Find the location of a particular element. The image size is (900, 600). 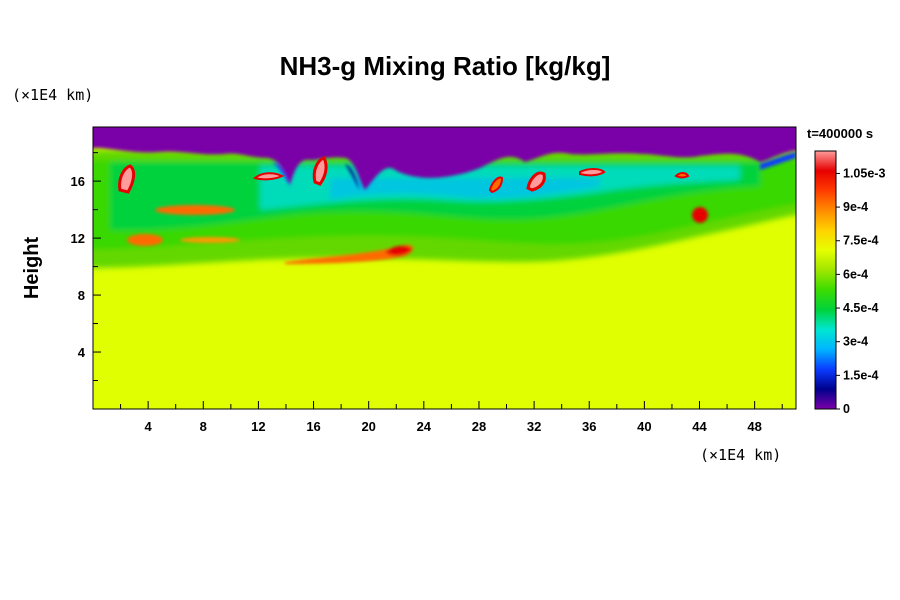

y-tick-label: 12 is located at coordinates (78, 238).